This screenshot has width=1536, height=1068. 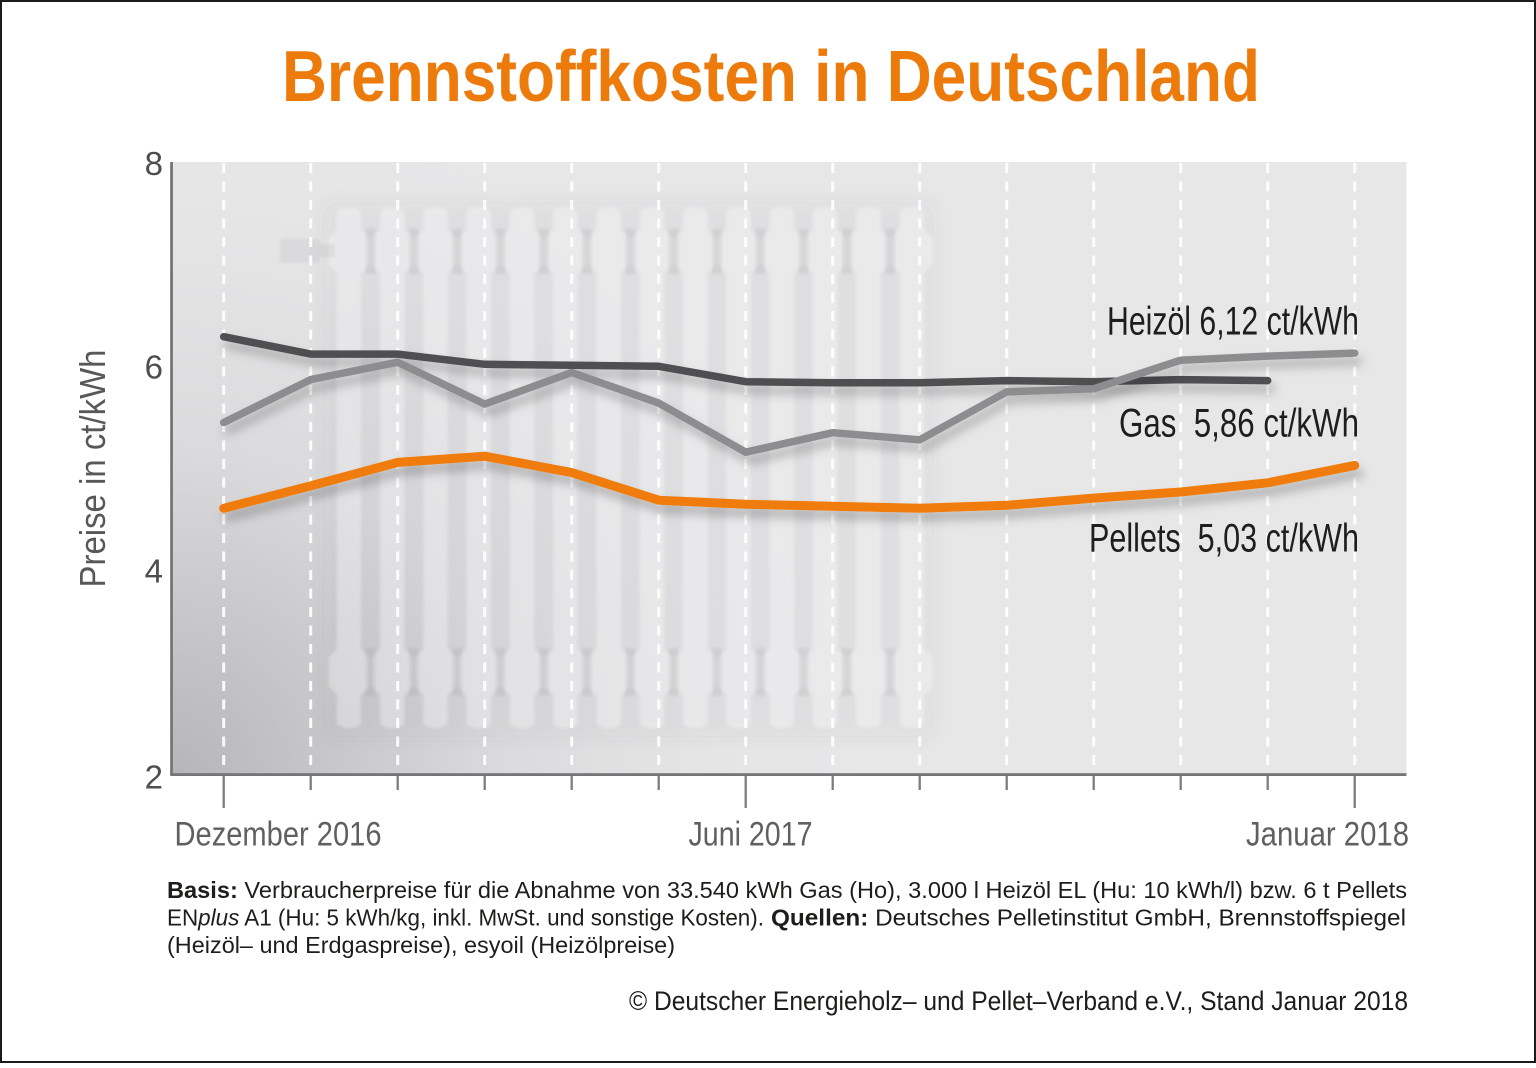 I want to click on svg-text: Pellets 5,03 ct/kWh, so click(x=1224, y=539).